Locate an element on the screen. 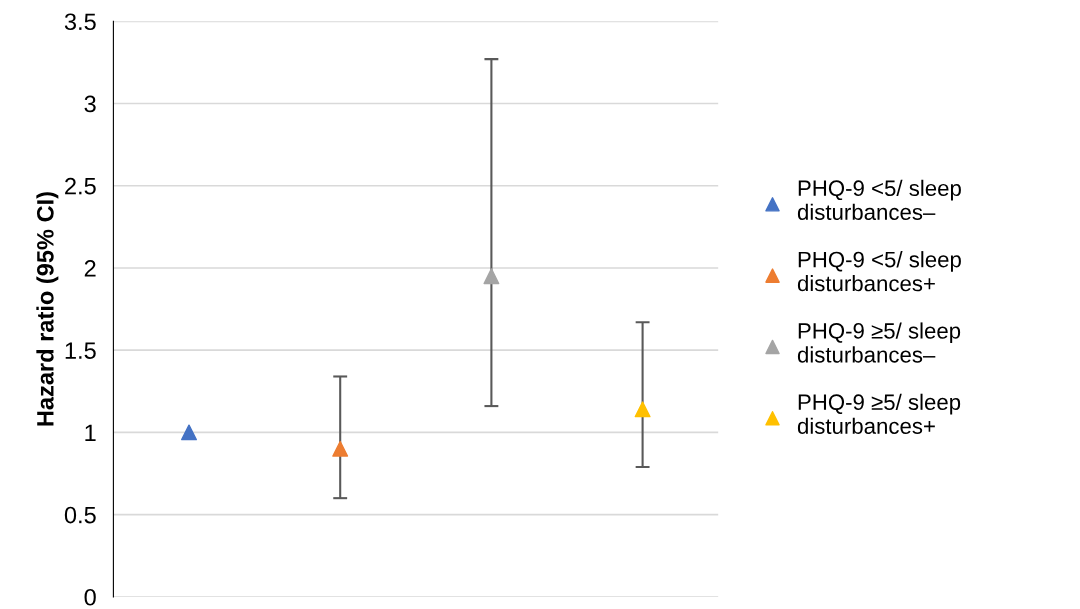 This screenshot has width=1080, height=609. y-axis-title: Hazard ratio (95% CI) is located at coordinates (47, 309).